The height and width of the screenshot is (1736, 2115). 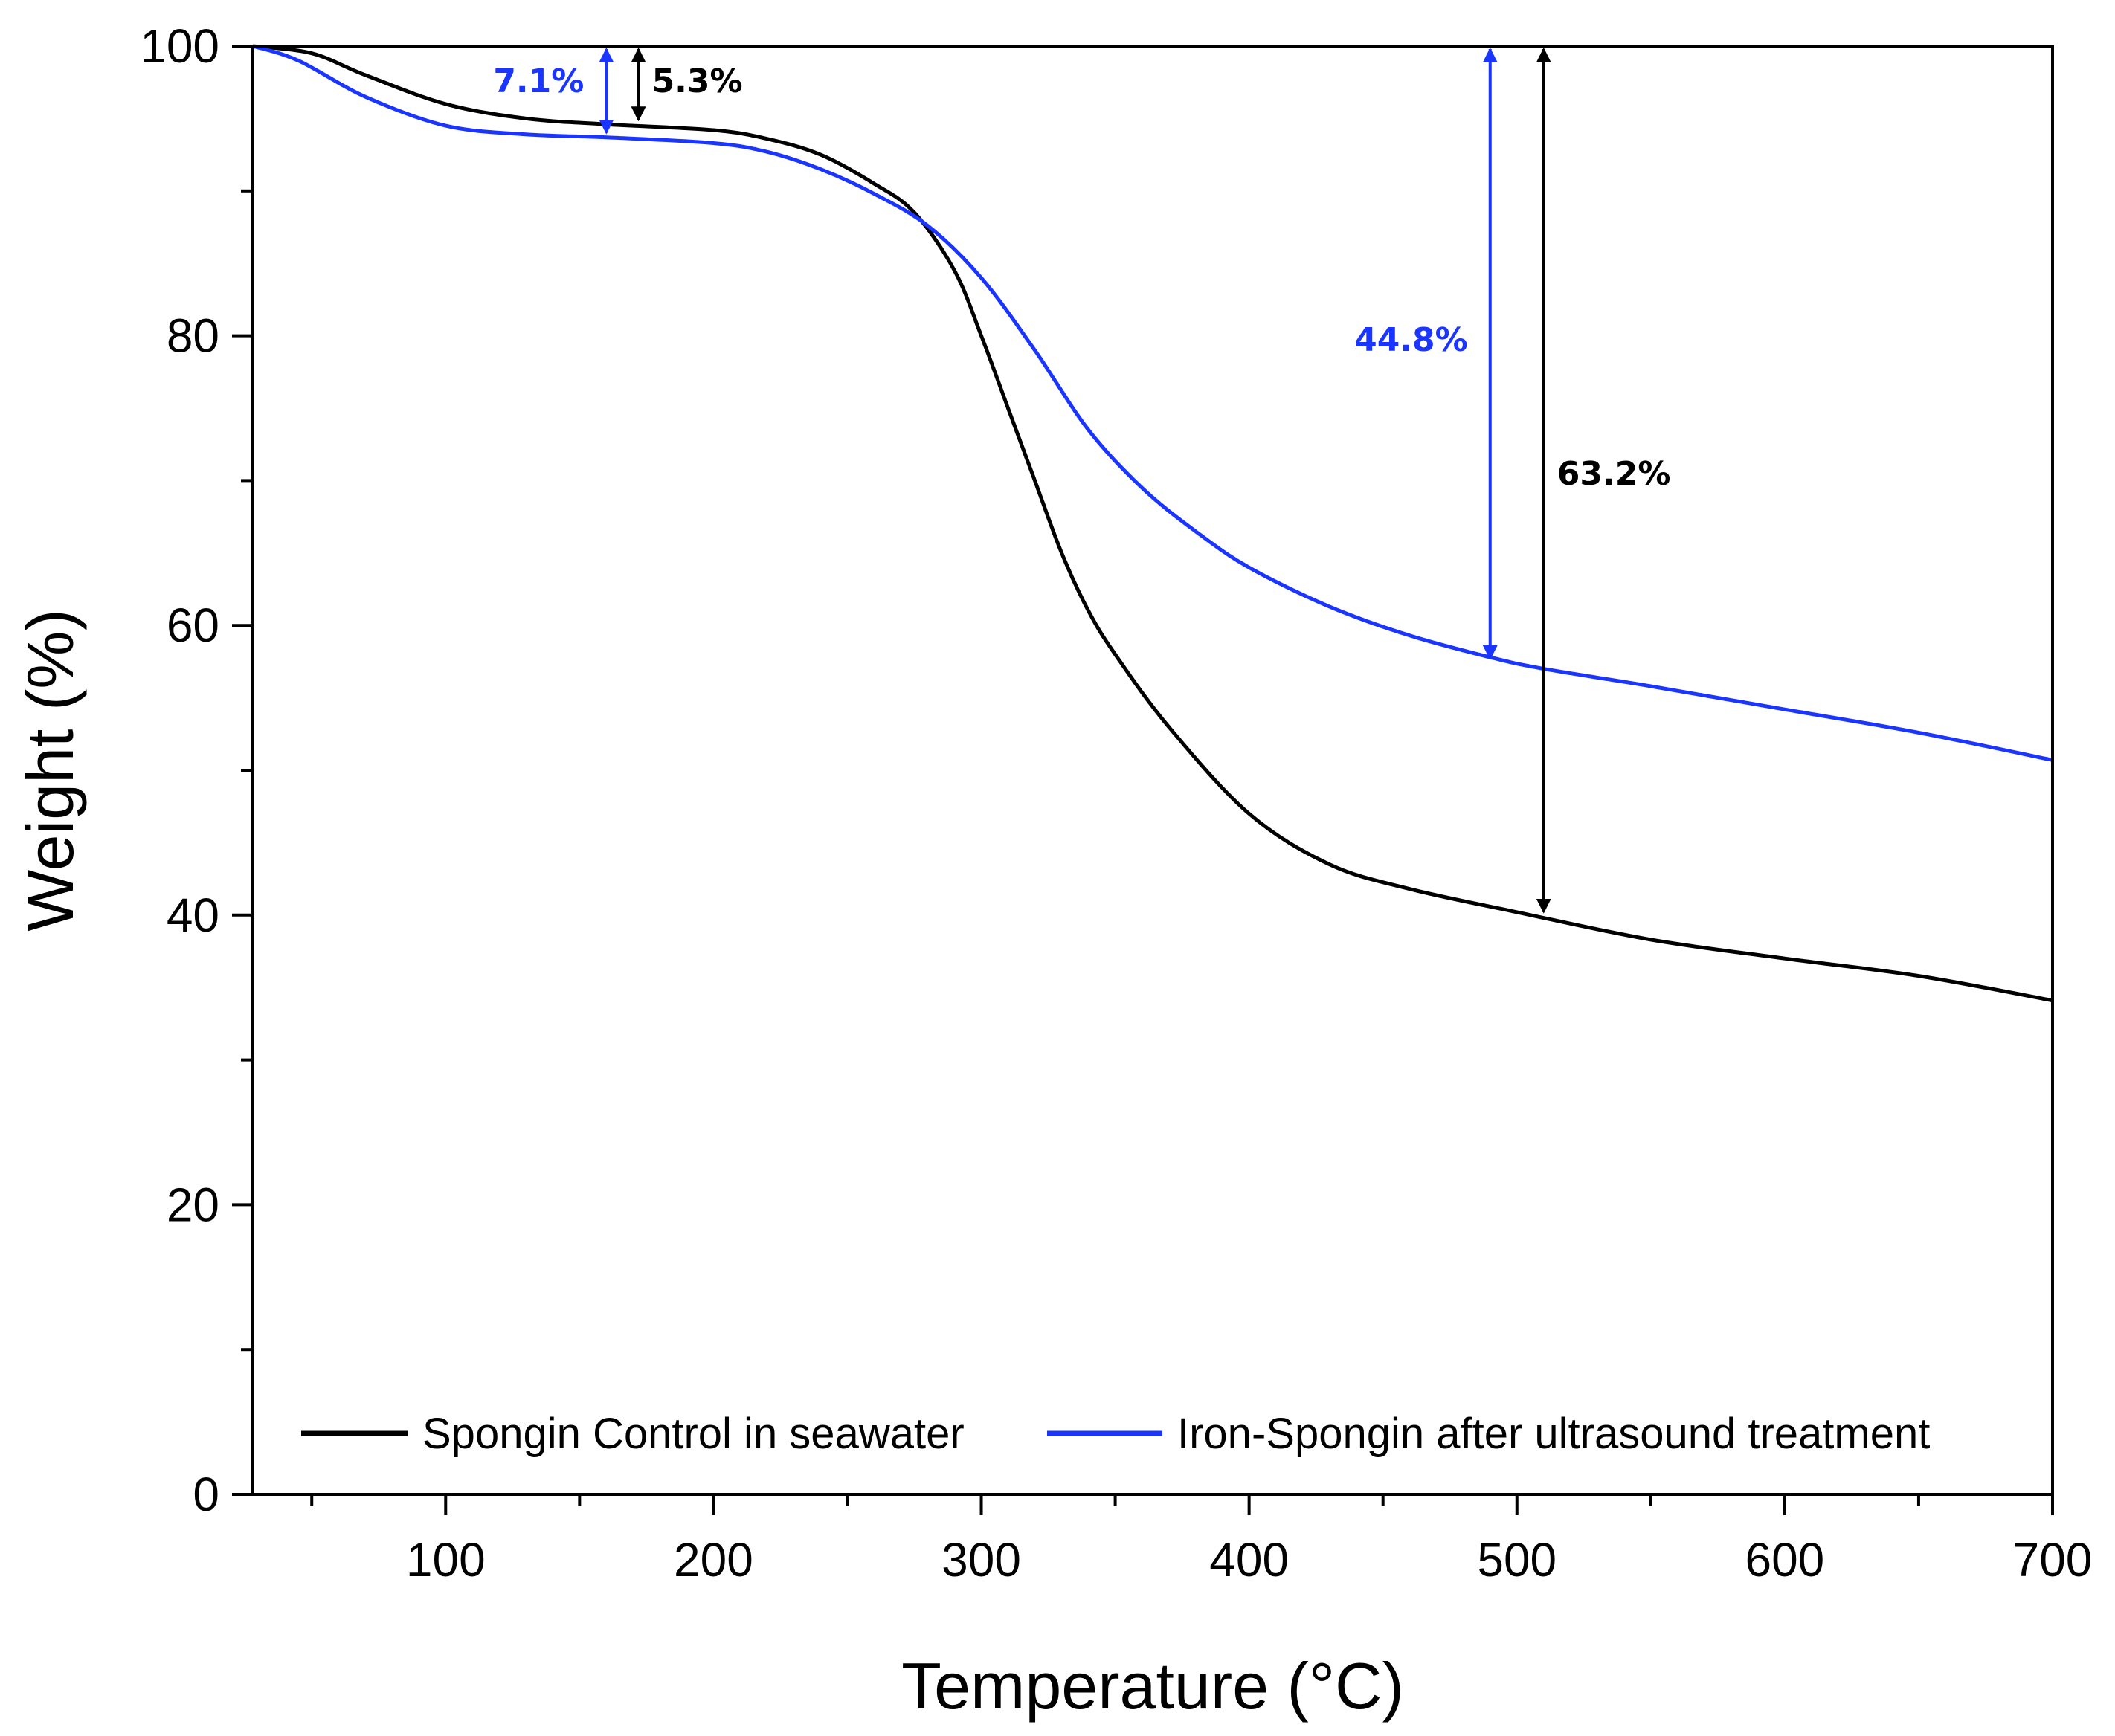 What do you see at coordinates (1152, 1686) in the screenshot?
I see `x-axis-title: Temperature (°C)` at bounding box center [1152, 1686].